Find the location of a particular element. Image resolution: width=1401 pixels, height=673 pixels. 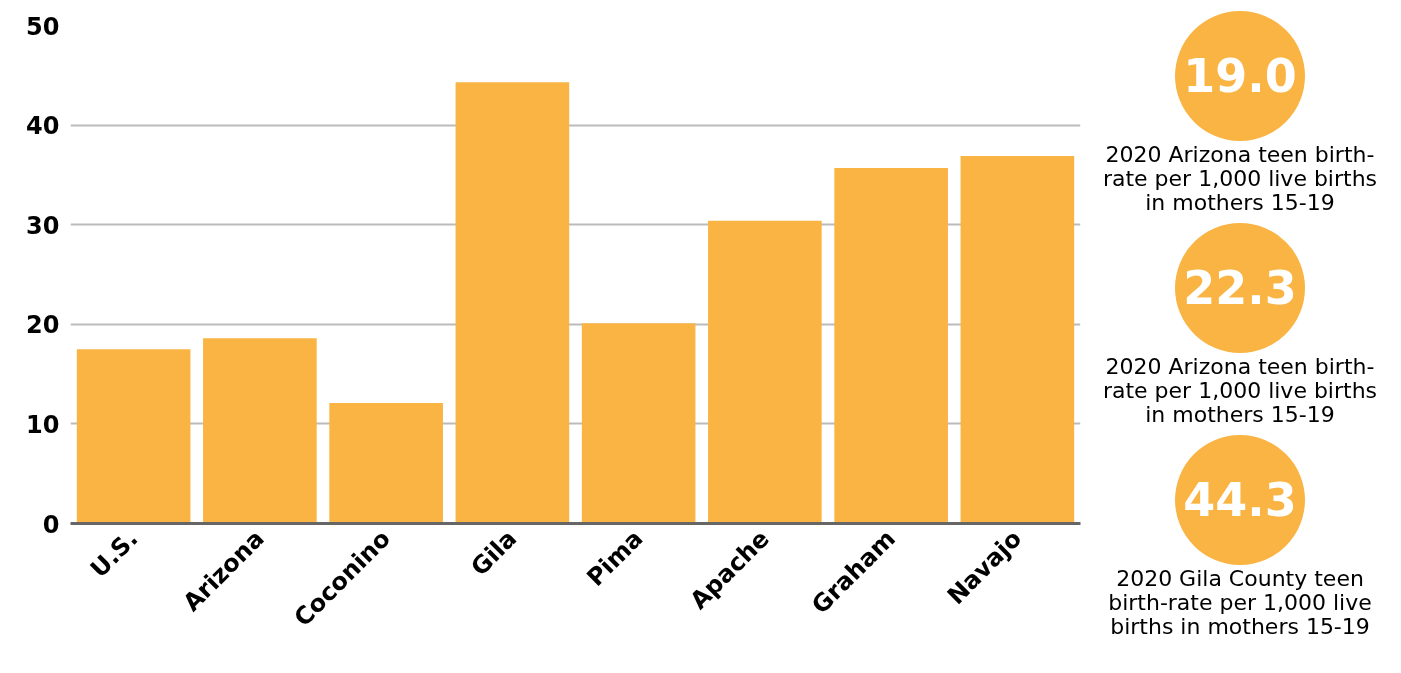

y-tick-label: 30 is located at coordinates (43, 225).